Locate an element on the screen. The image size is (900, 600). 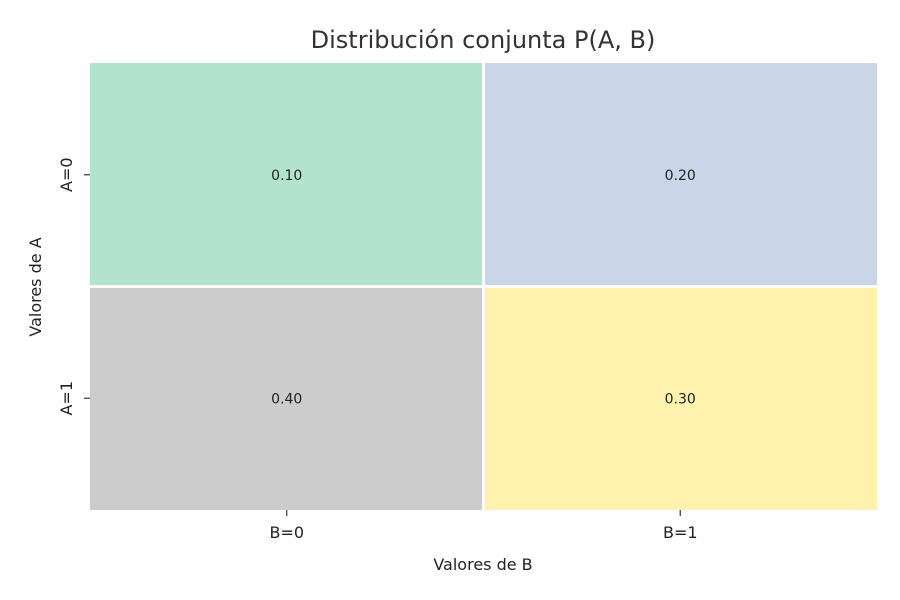
x-axis-ticks: B=0 B=1 is located at coordinates (483, 526).